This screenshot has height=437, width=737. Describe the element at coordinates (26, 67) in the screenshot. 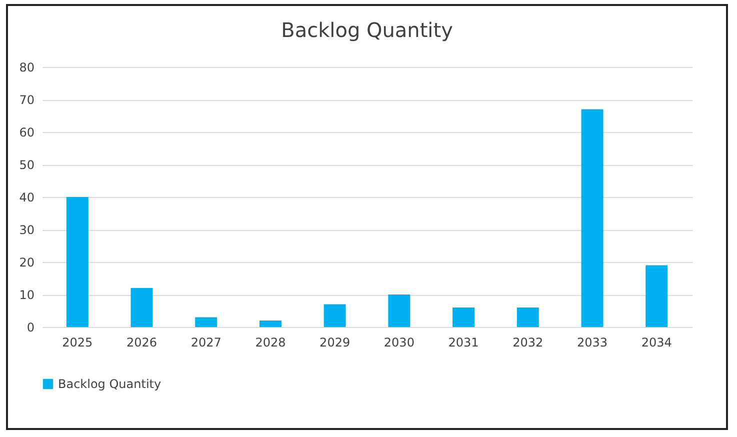

I see `y-tick-label: 80` at that location.